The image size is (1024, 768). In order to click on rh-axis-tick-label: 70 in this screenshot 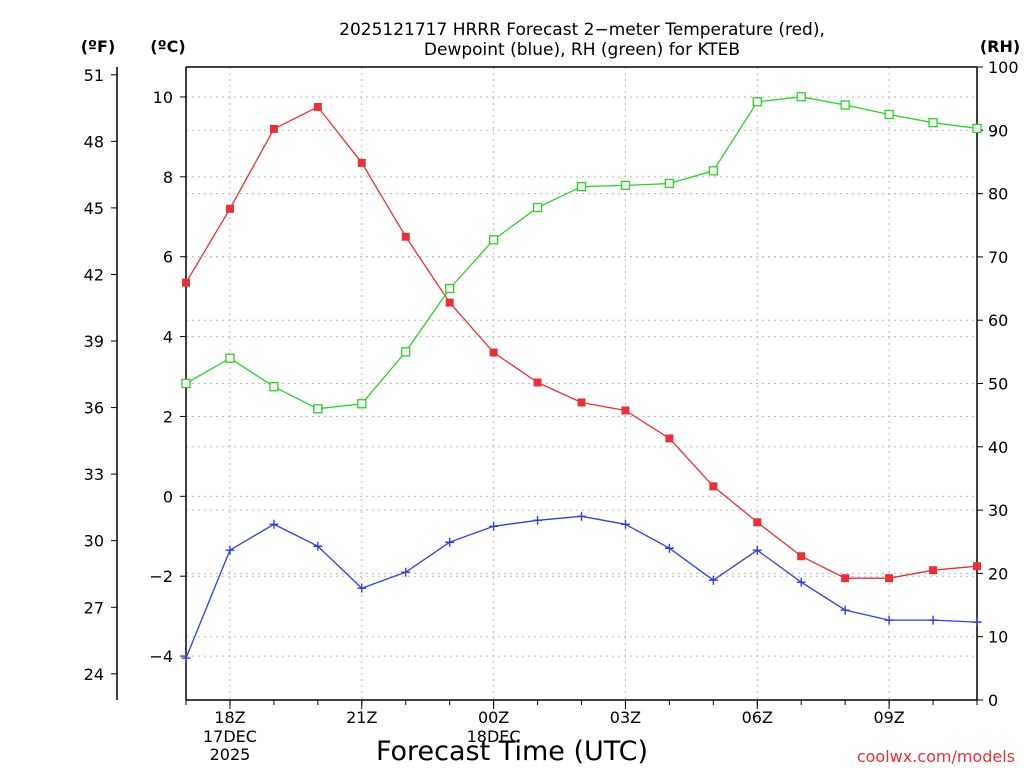, I will do `click(998, 257)`.